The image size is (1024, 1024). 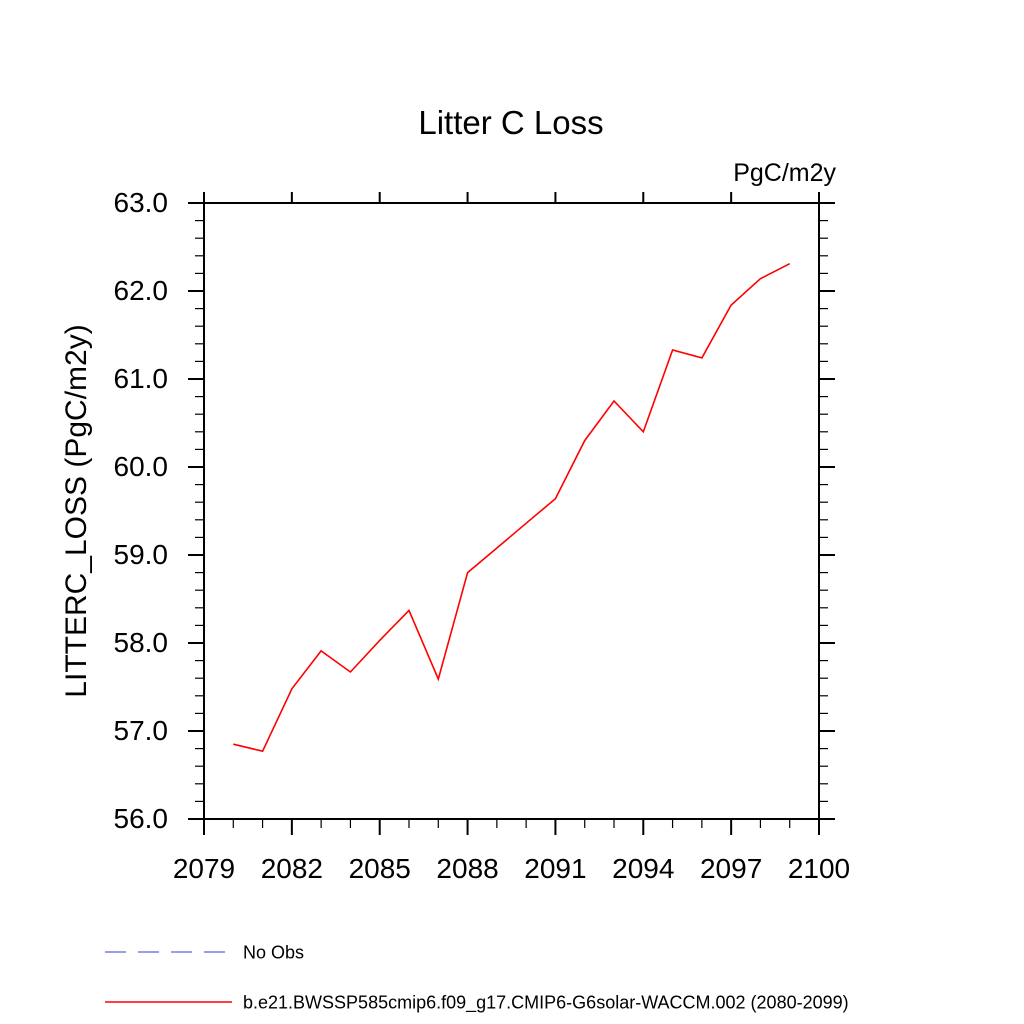 I want to click on x-tick-label: 2088, so click(x=467, y=868).